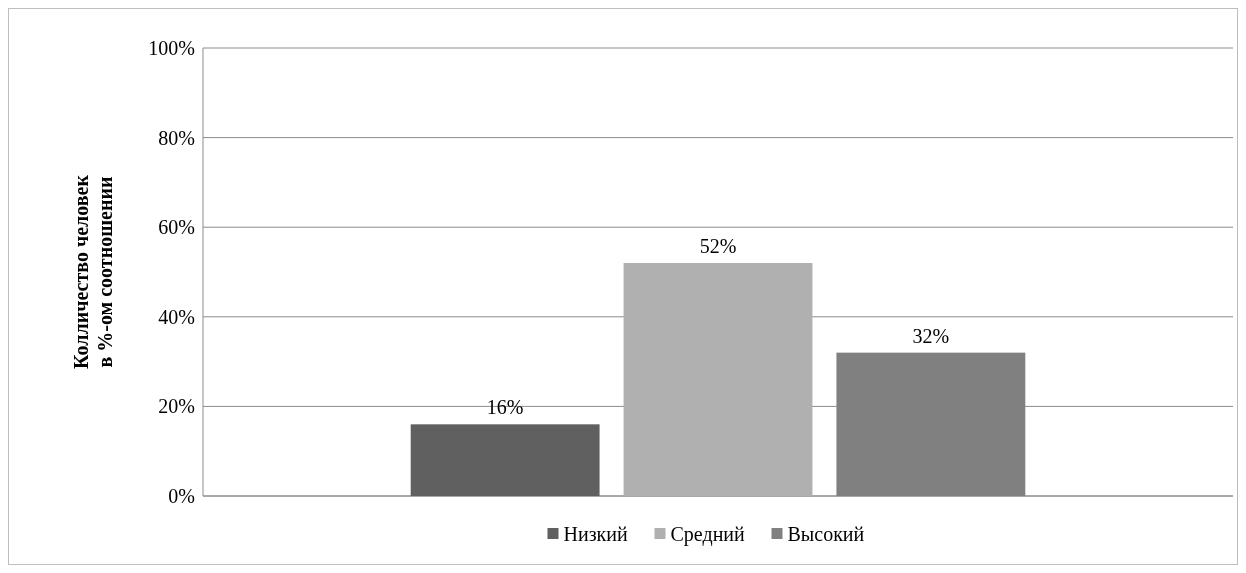 This screenshot has width=1246, height=573. Describe the element at coordinates (718, 246) in the screenshot. I see `data-label: 52%` at that location.